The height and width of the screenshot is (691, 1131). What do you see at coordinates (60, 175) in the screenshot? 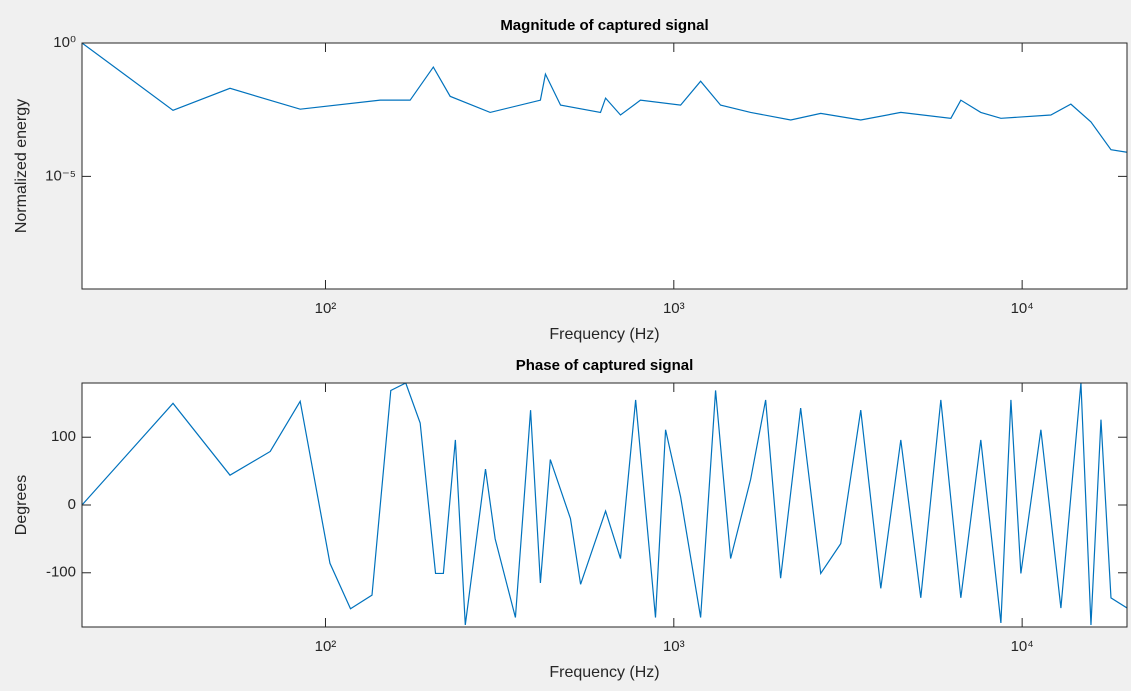
I see `y-tick-label: 10⁻⁵` at bounding box center [60, 175].